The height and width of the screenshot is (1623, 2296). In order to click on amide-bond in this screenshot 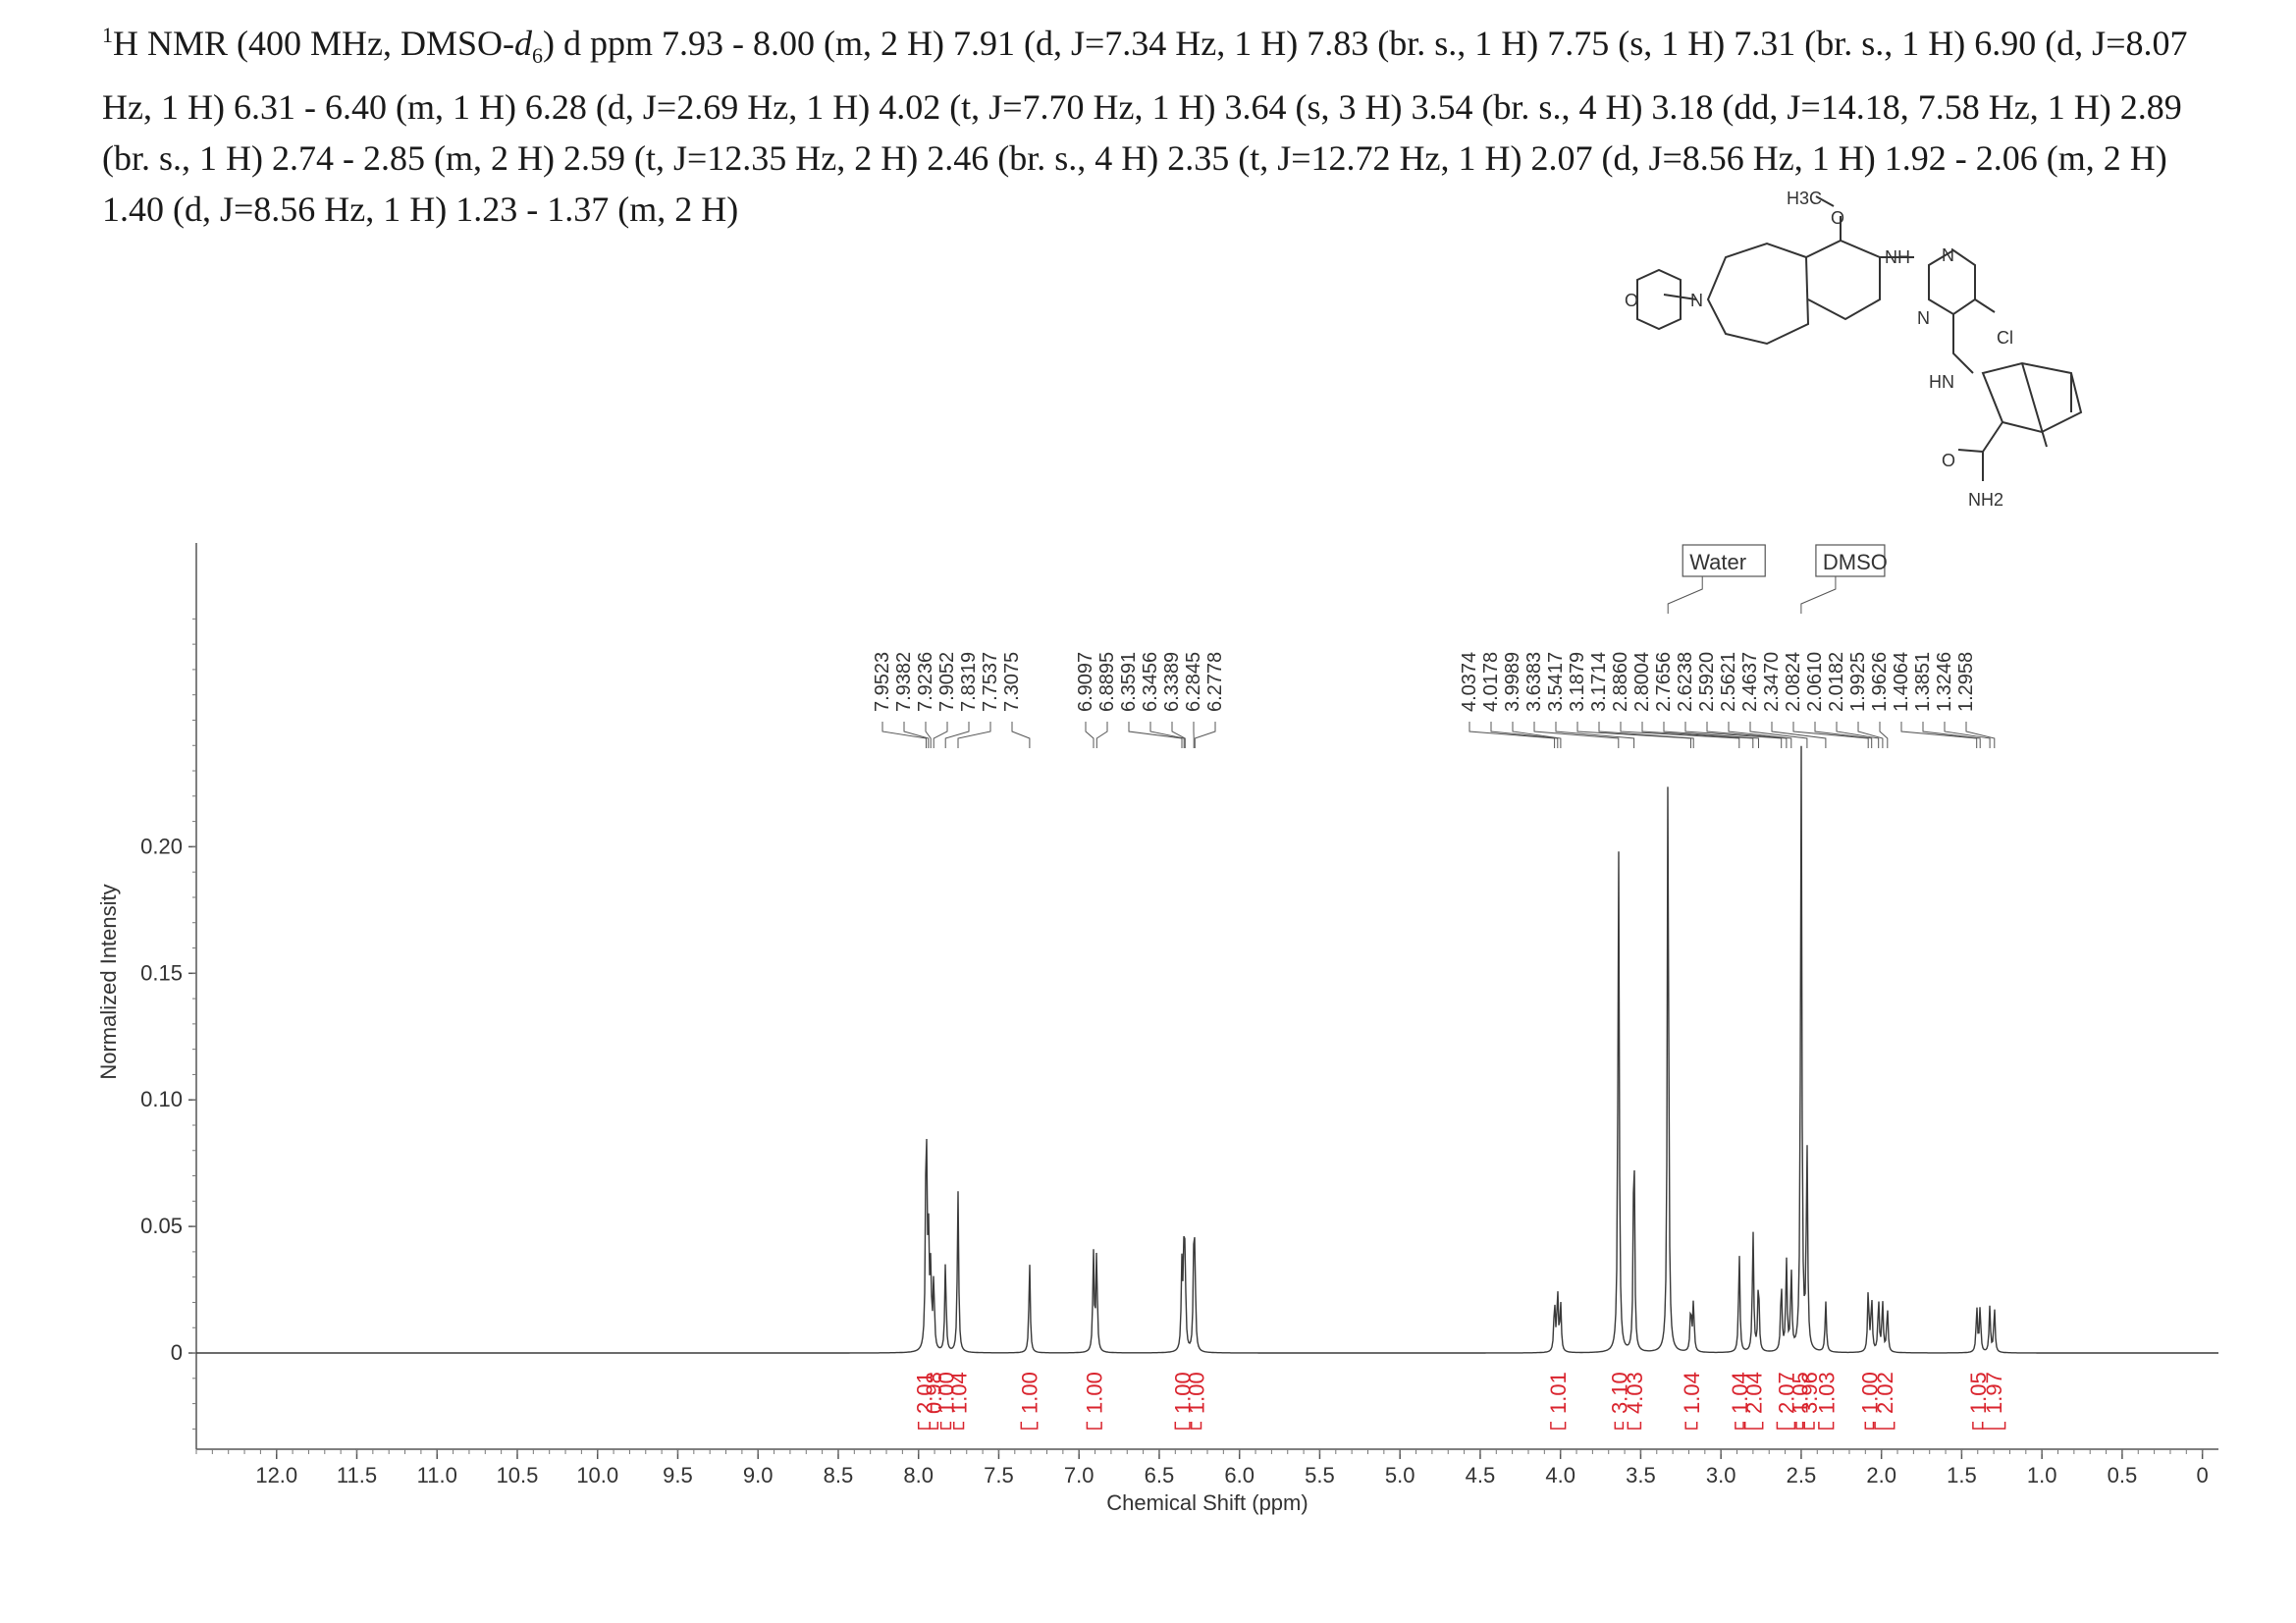, I will do `click(1980, 451)`.